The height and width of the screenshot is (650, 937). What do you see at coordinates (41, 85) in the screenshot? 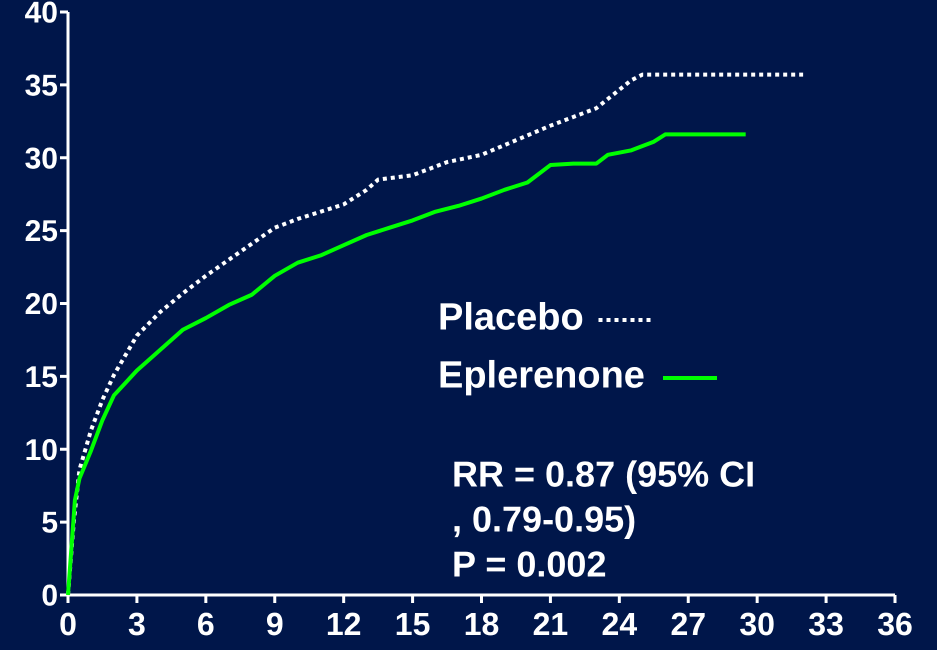
I see `y-tick-label: 35` at bounding box center [41, 85].